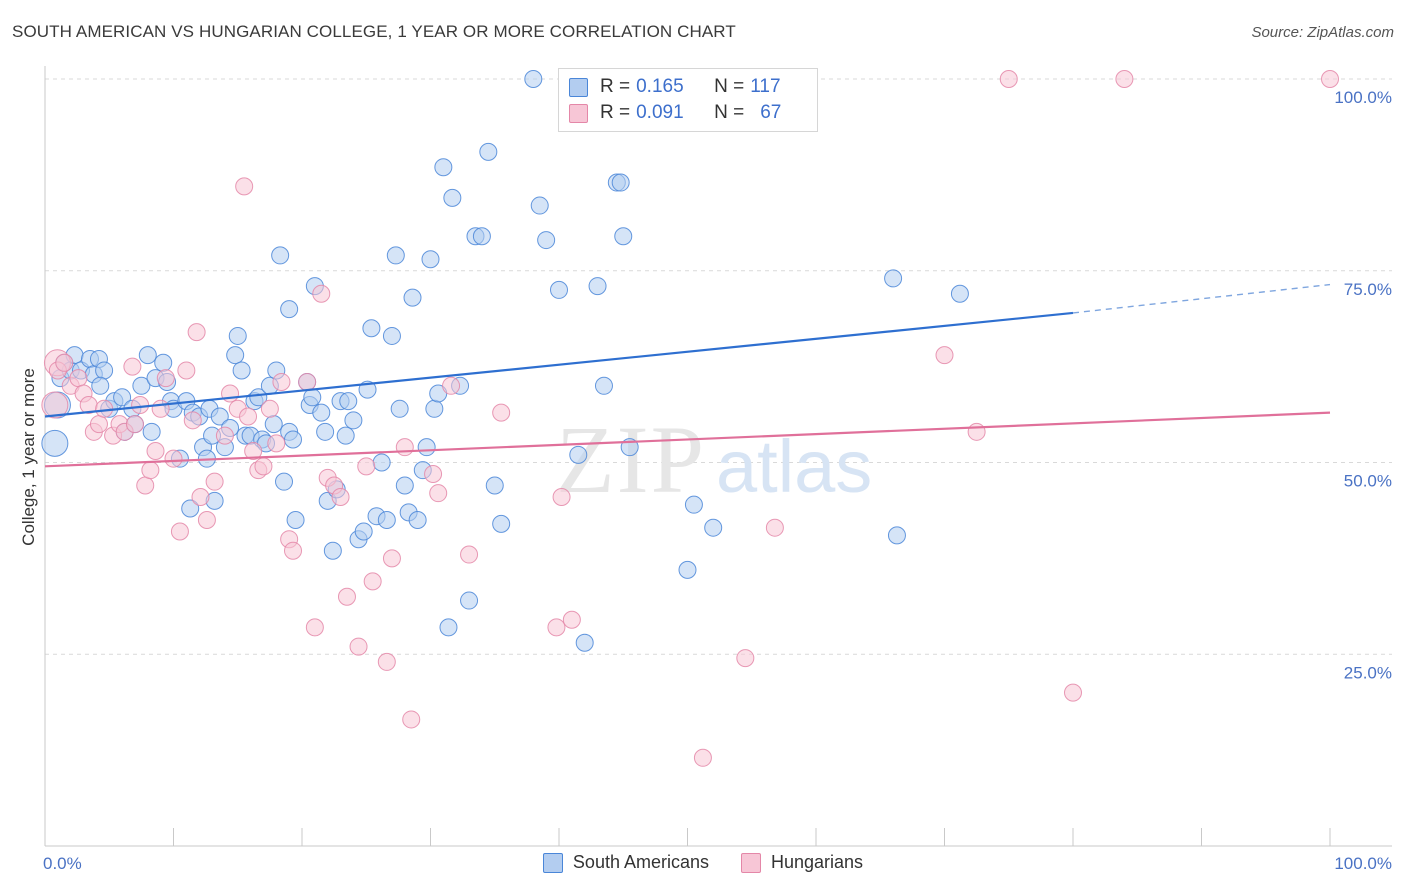 This screenshot has height=892, width=1406. Describe the element at coordinates (625, 862) in the screenshot. I see `legend-item-south-americans: South Americans` at that location.